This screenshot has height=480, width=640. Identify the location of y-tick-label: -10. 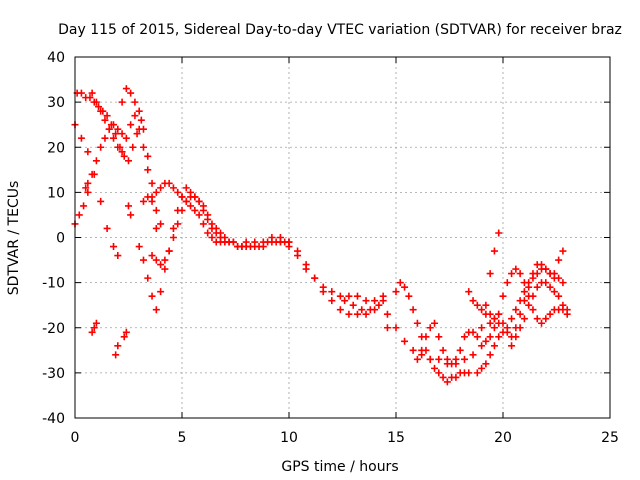
(53, 284).